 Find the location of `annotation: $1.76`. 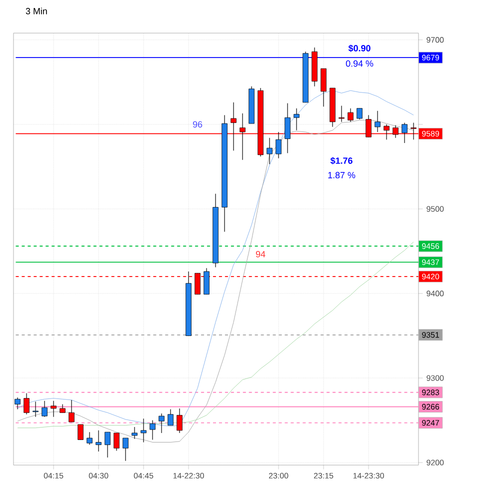

annotation: $1.76 is located at coordinates (341, 160).